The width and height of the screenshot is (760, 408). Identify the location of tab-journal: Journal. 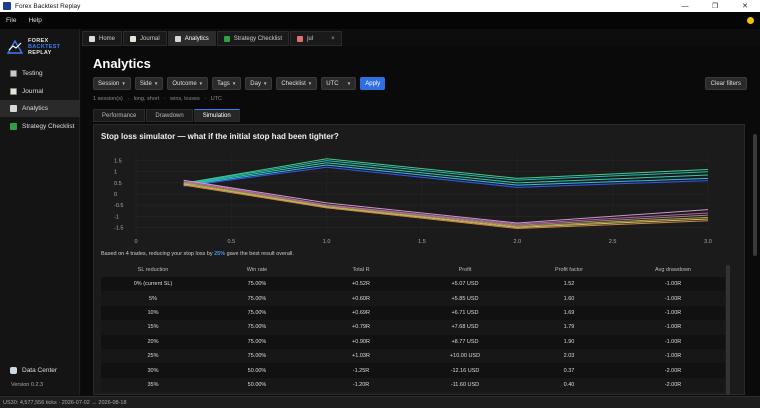
(145, 38).